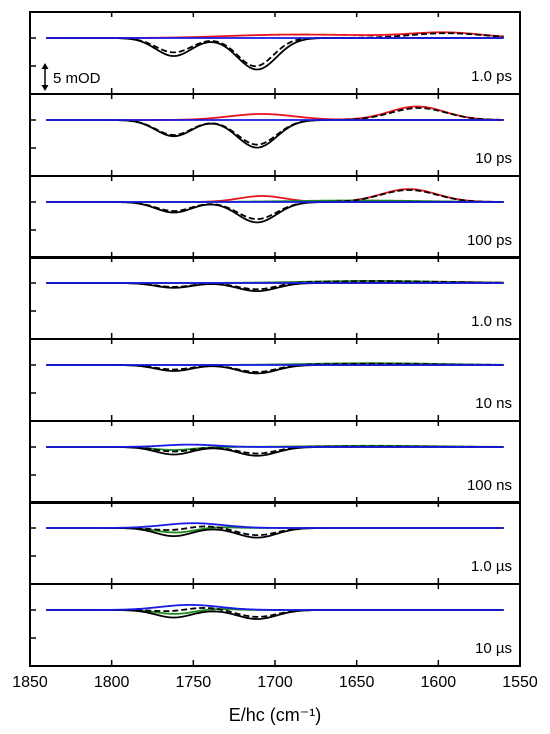 The image size is (550, 734). What do you see at coordinates (493, 648) in the screenshot?
I see `panel-label: 10 µs` at bounding box center [493, 648].